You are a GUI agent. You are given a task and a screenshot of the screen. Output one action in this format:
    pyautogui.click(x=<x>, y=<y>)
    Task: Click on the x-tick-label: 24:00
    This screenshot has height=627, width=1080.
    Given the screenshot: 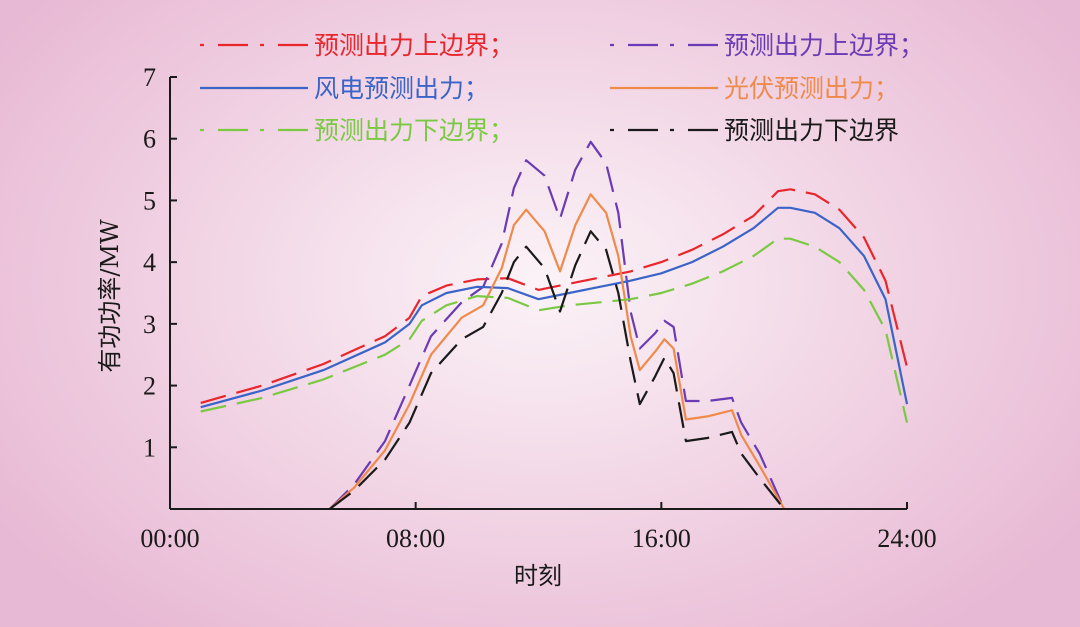 What is the action you would take?
    pyautogui.click(x=906, y=538)
    